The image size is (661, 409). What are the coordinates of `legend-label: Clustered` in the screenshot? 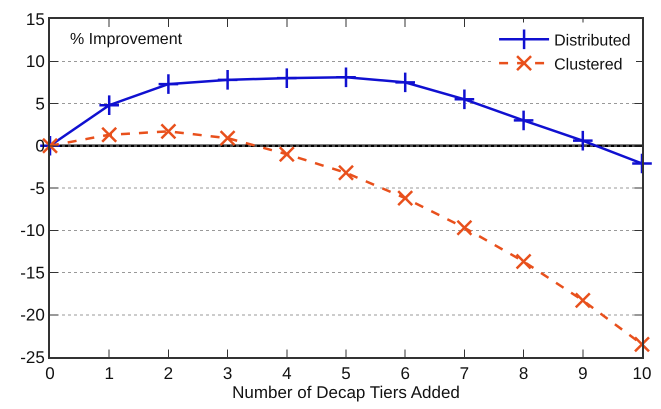 It's located at (588, 65).